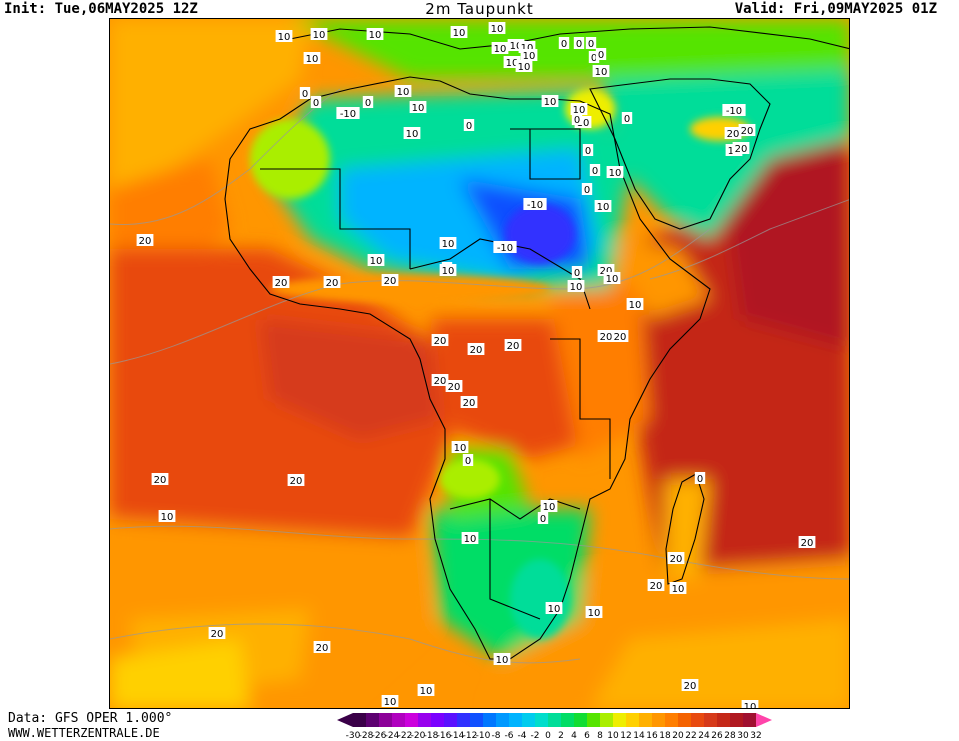 The width and height of the screenshot is (959, 741). I want to click on sahel-moist-belt, so click(410, 289).